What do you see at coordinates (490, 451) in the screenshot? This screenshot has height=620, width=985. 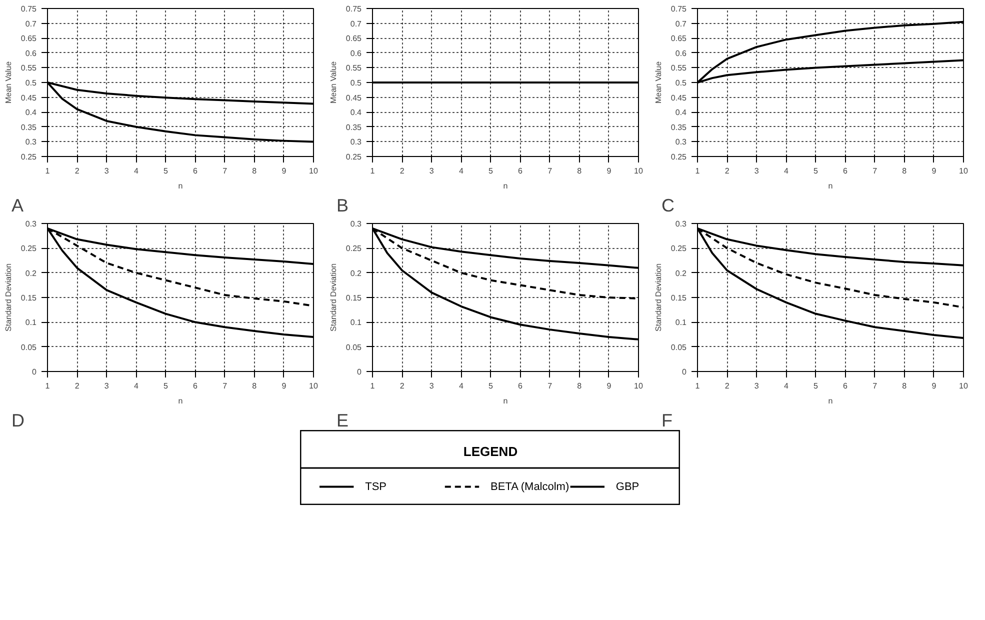 I see `legend-title: LEGEND` at bounding box center [490, 451].